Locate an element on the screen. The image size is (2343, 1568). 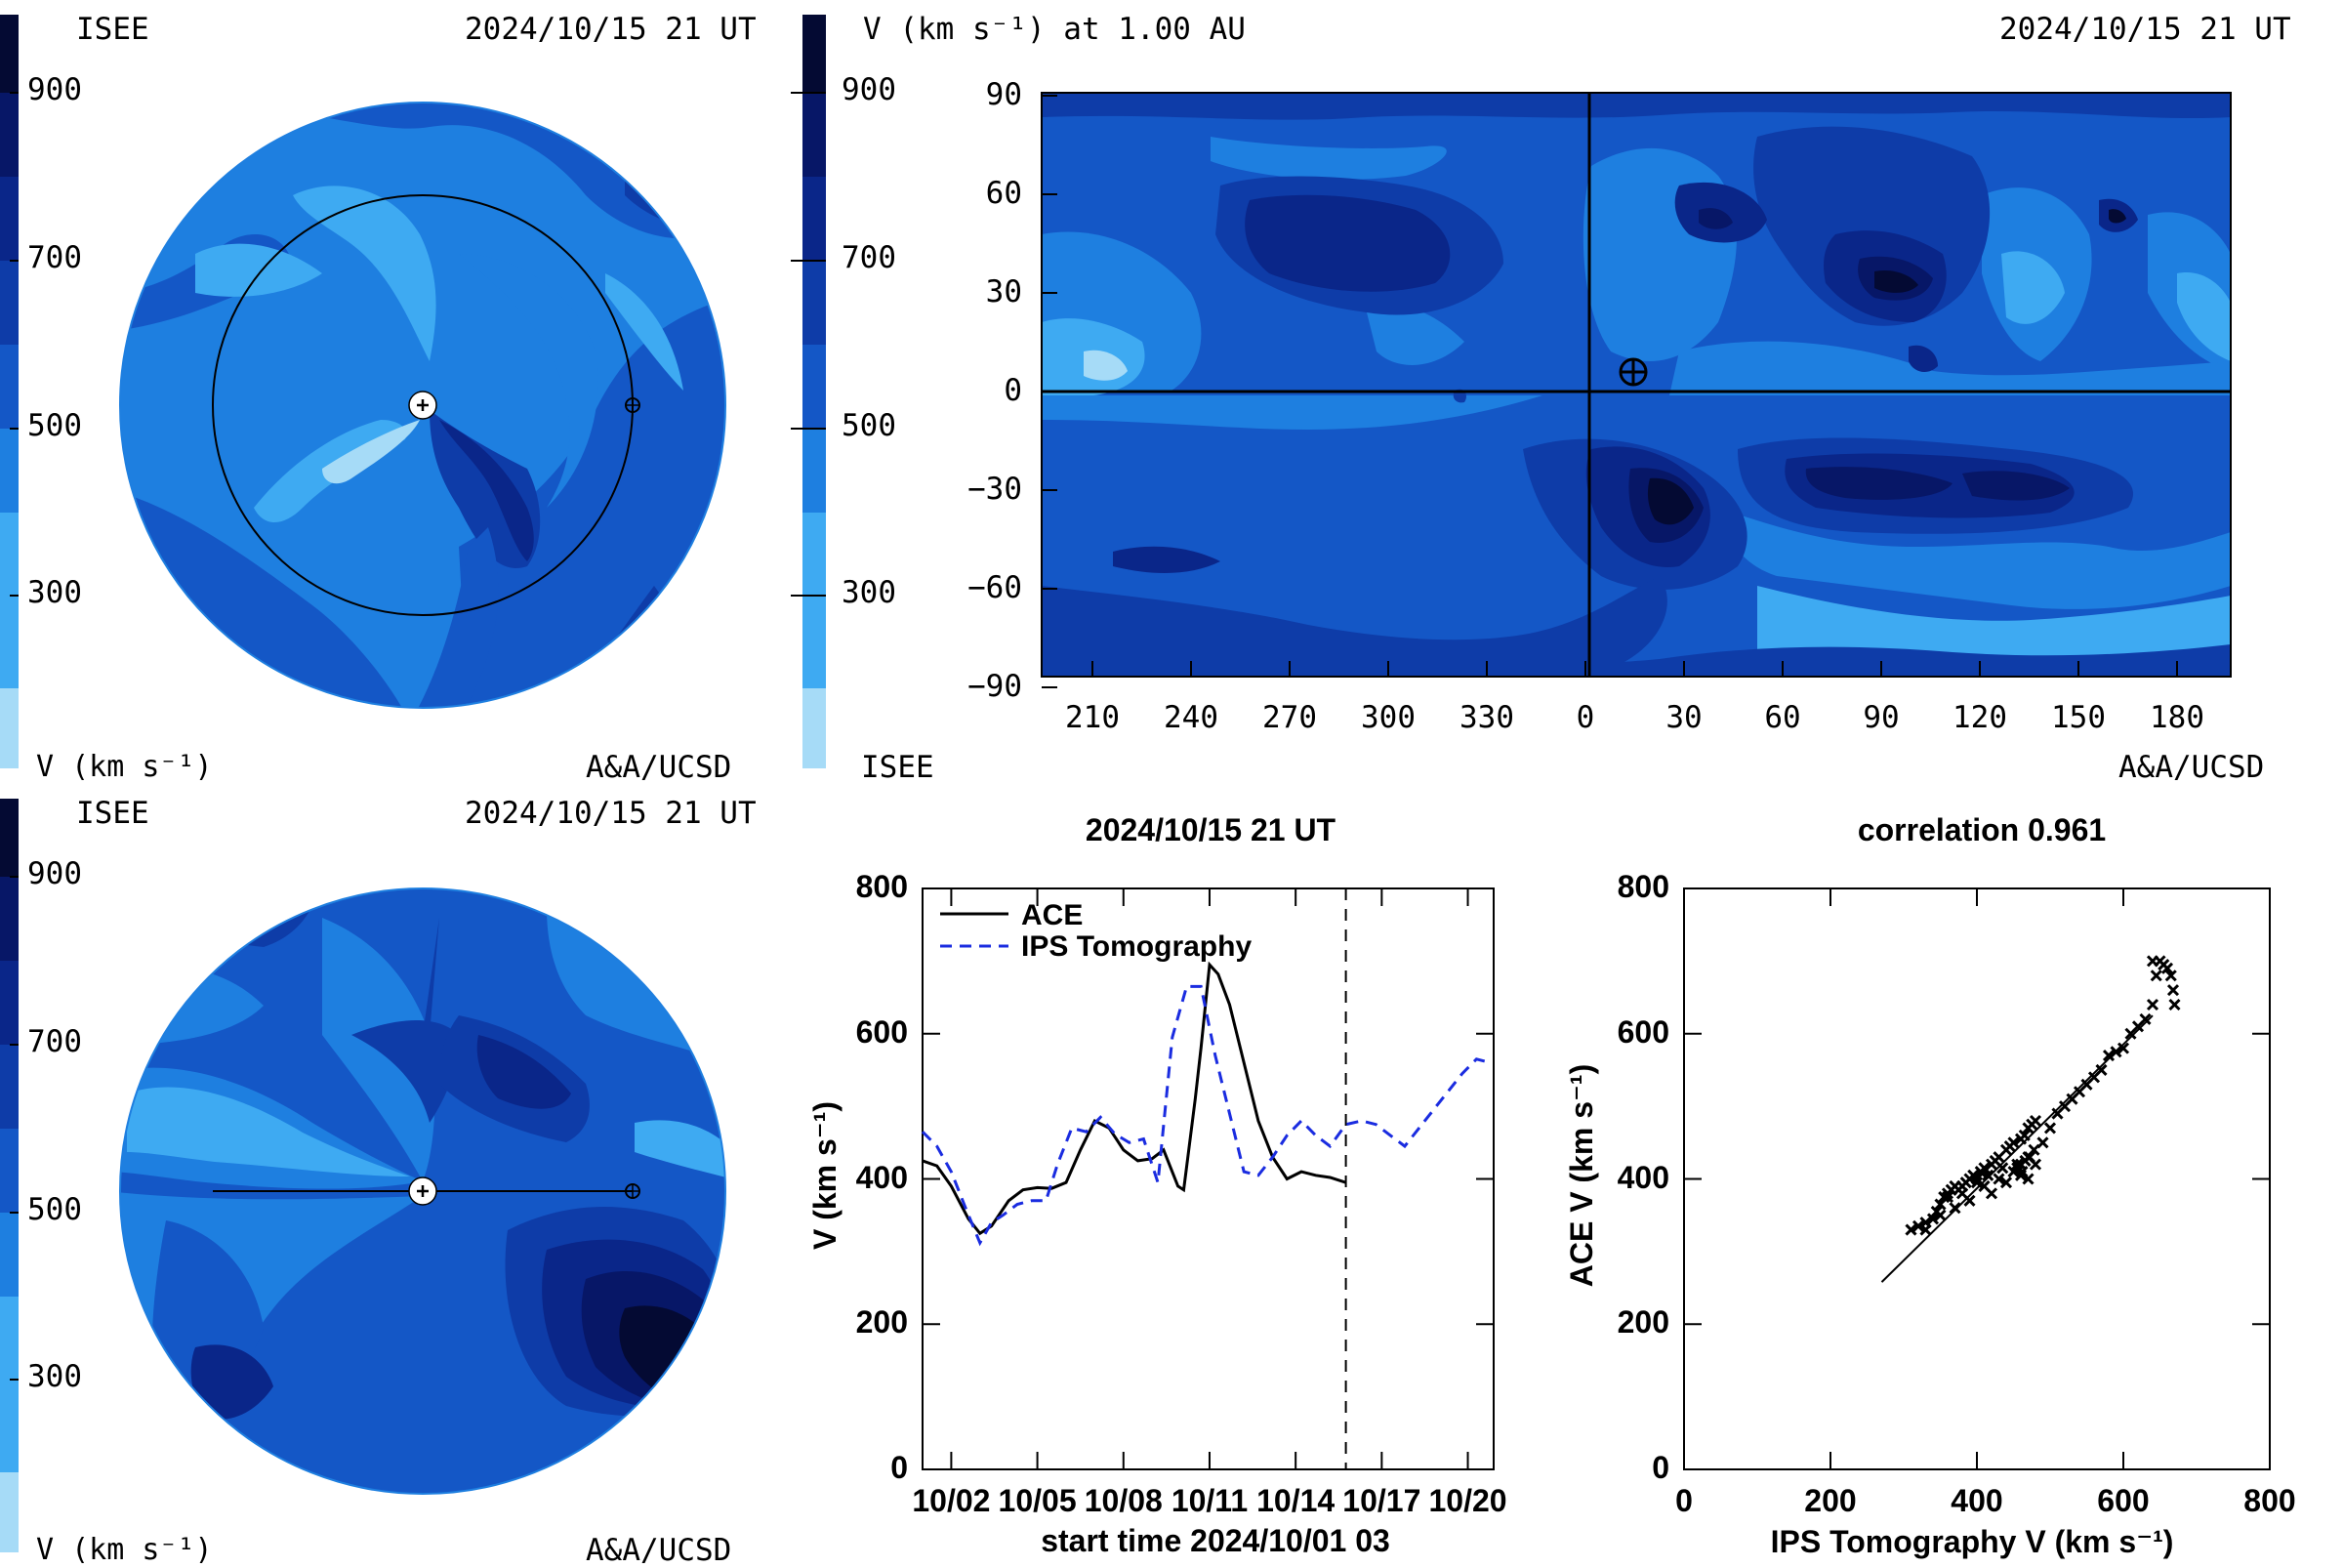
series-ips-line is located at coordinates (1206, 1115).